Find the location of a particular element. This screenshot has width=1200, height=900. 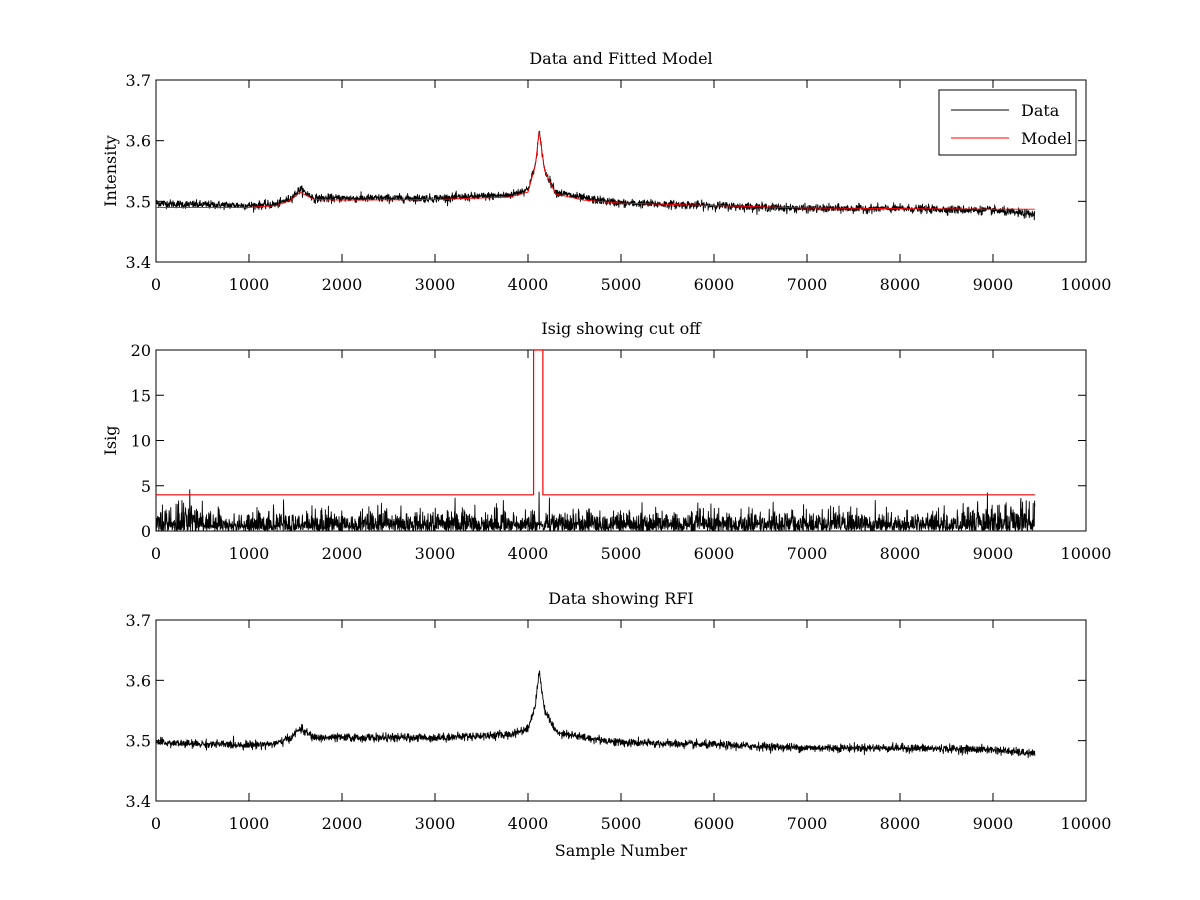

legend-label-data: Data is located at coordinates (1040, 110).